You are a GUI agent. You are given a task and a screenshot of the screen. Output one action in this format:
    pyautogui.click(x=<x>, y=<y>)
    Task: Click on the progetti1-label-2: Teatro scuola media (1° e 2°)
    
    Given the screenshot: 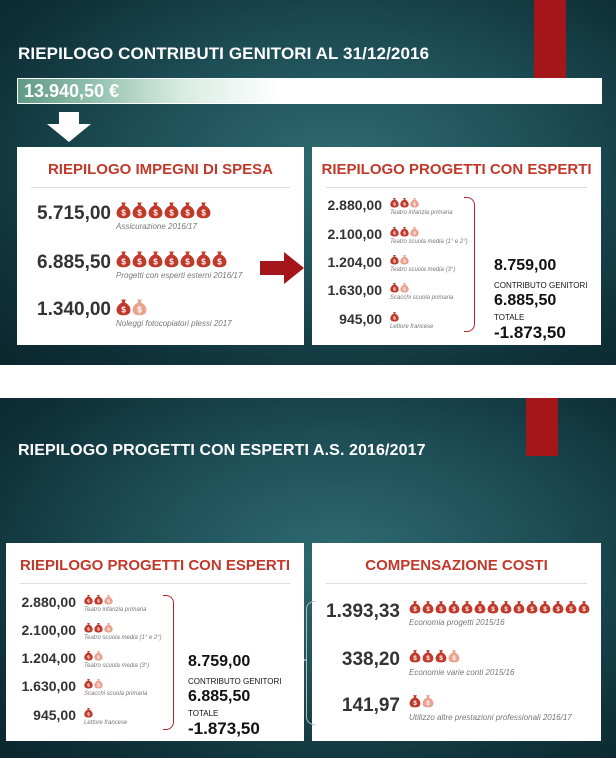 What is the action you would take?
    pyautogui.click(x=429, y=242)
    